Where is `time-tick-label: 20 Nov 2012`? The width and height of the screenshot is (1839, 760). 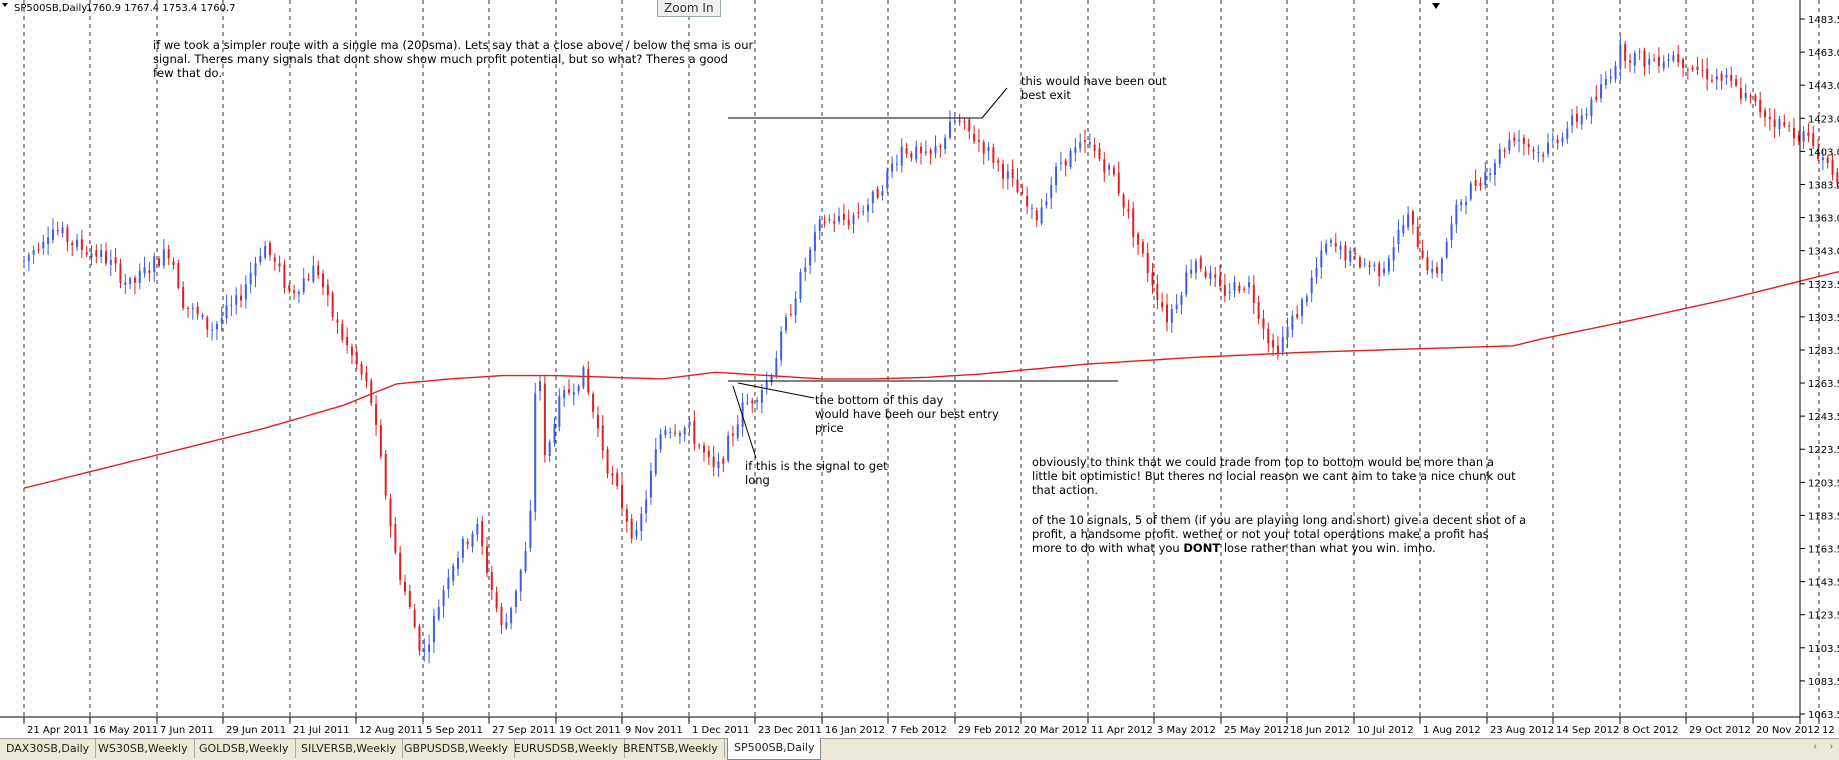 time-tick-label: 20 Nov 2012 is located at coordinates (1788, 730).